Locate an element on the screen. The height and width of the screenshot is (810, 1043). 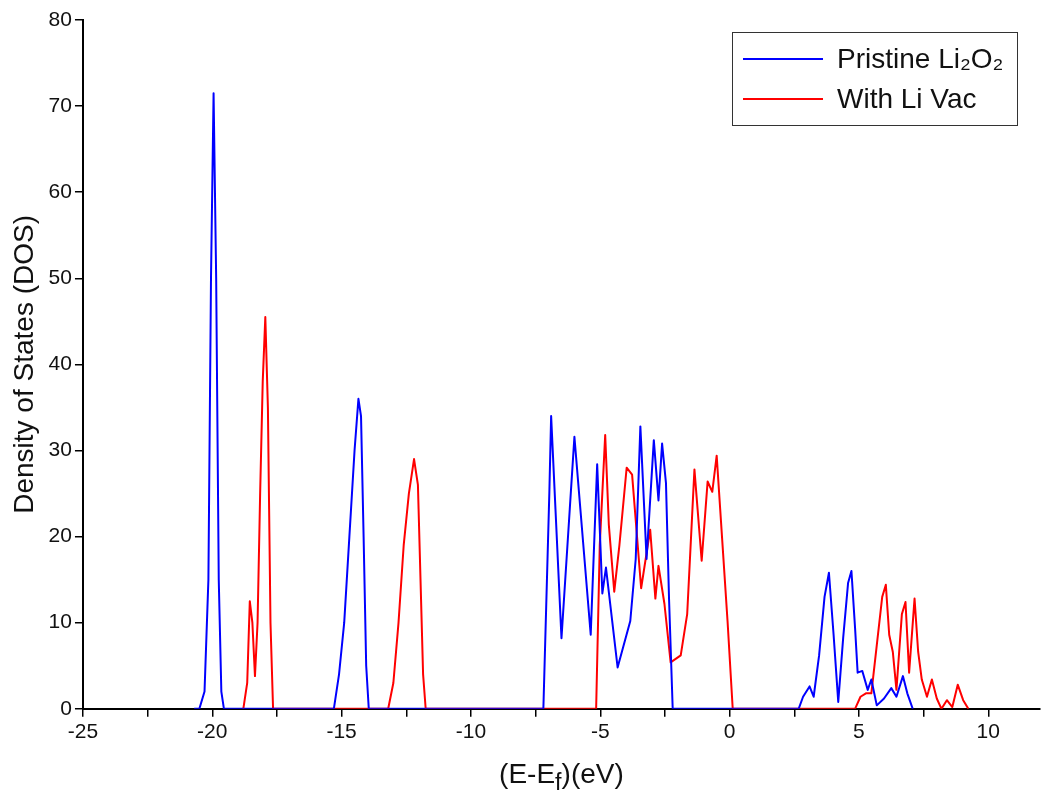
y-tick-label: 70 is located at coordinates (60, 104).